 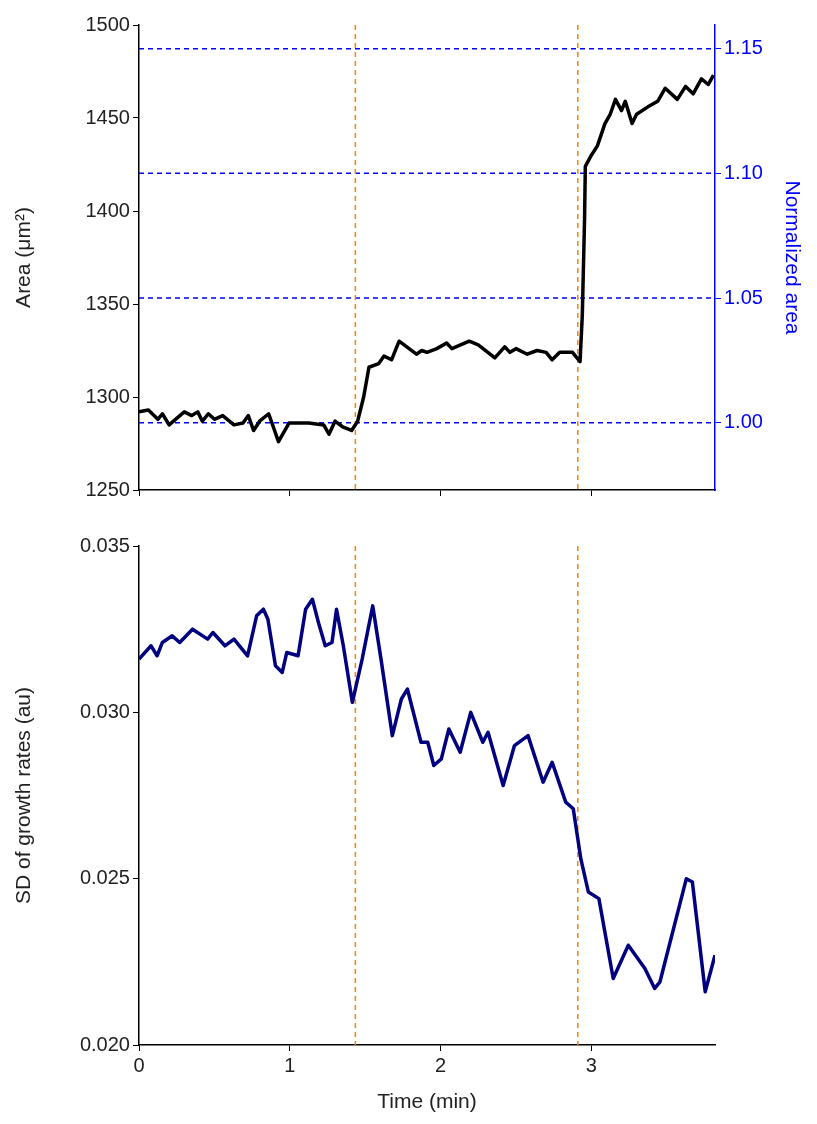 I want to click on x-axis-title: Time (min), so click(x=427, y=1101).